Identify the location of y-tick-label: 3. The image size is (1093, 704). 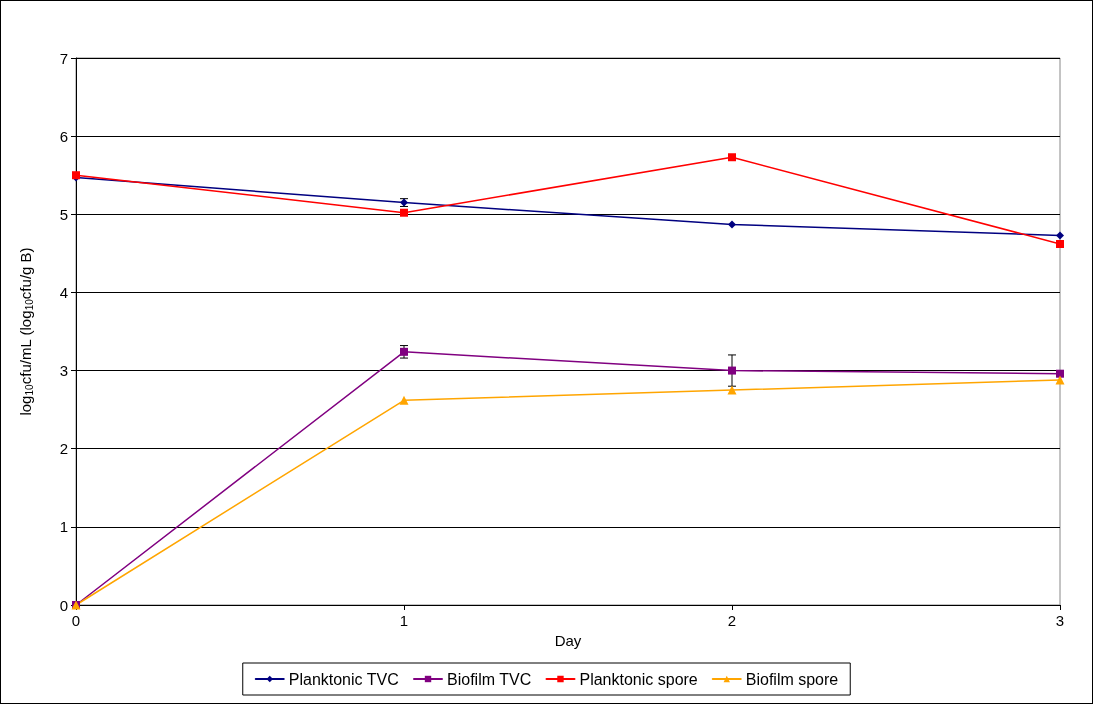
(63, 371).